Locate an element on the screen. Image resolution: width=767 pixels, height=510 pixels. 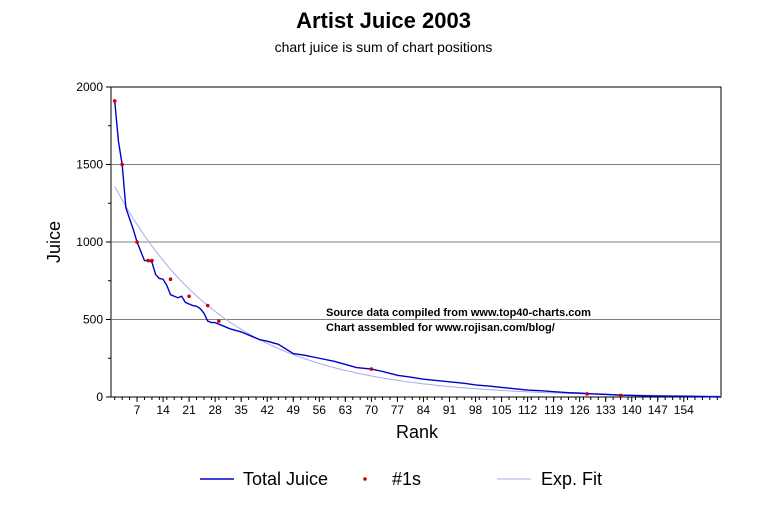
x-tick-label-28: 28 is located at coordinates (215, 410).